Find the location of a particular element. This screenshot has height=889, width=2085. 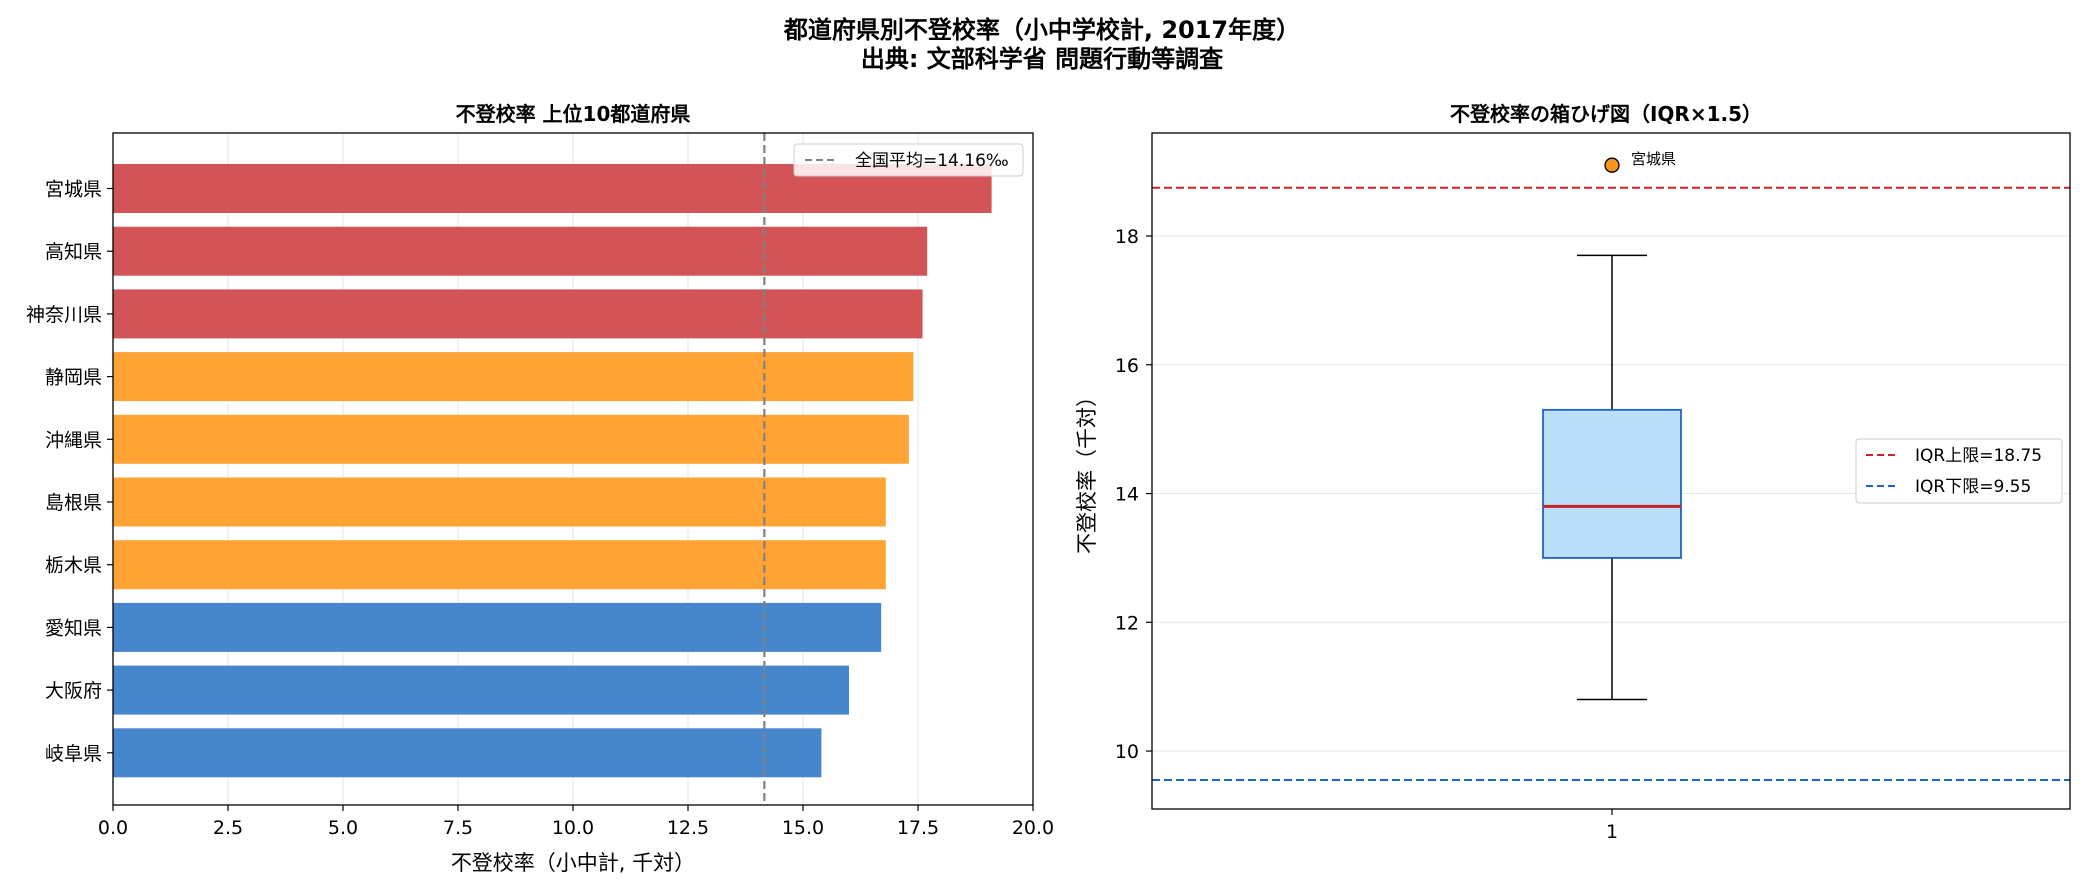

iqr-box is located at coordinates (1612, 483).